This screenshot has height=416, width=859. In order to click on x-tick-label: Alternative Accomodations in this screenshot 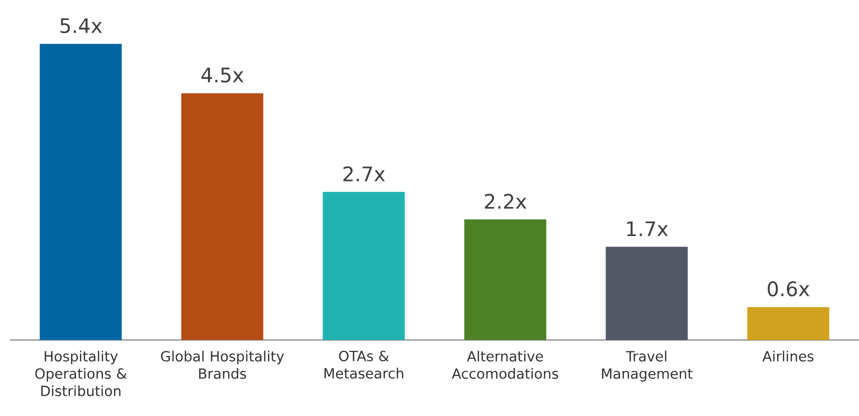, I will do `click(505, 364)`.